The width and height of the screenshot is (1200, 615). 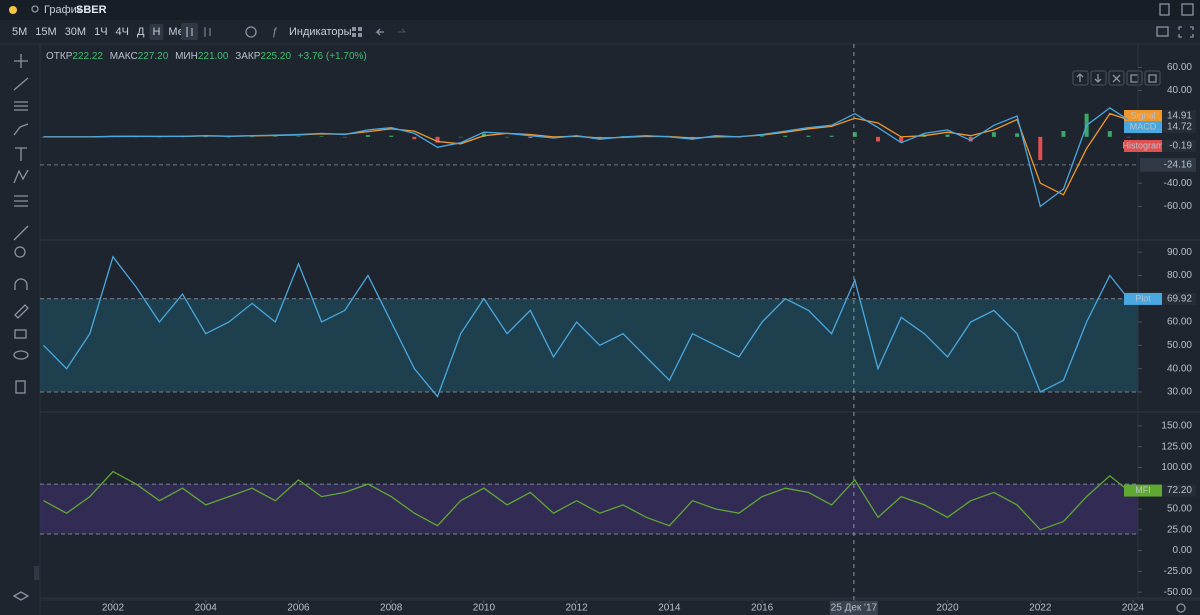 What do you see at coordinates (379, 32) in the screenshot?
I see `undo-icon` at bounding box center [379, 32].